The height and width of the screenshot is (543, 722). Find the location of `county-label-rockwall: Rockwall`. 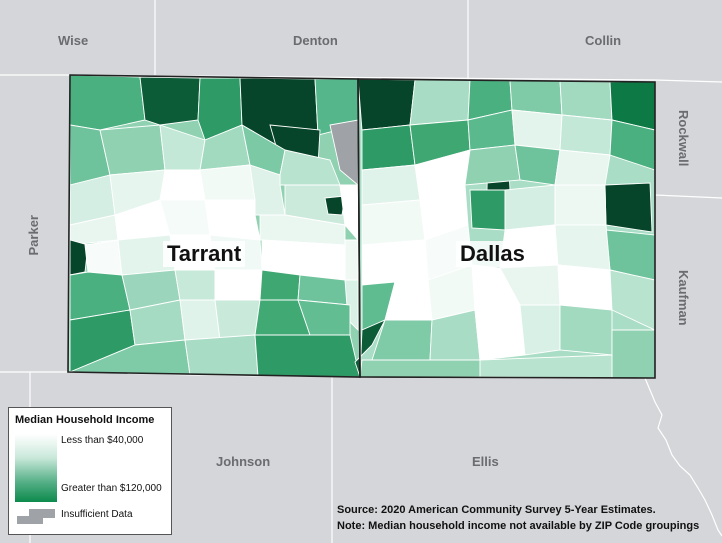

county-label-rockwall: Rockwall is located at coordinates (683, 138).